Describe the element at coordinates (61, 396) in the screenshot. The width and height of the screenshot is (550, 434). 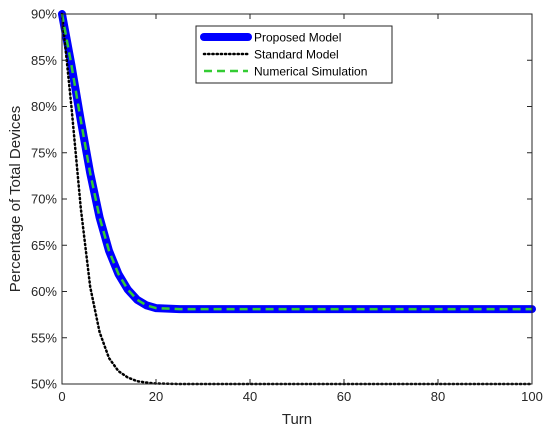
I see `x-tick-label: 0` at that location.